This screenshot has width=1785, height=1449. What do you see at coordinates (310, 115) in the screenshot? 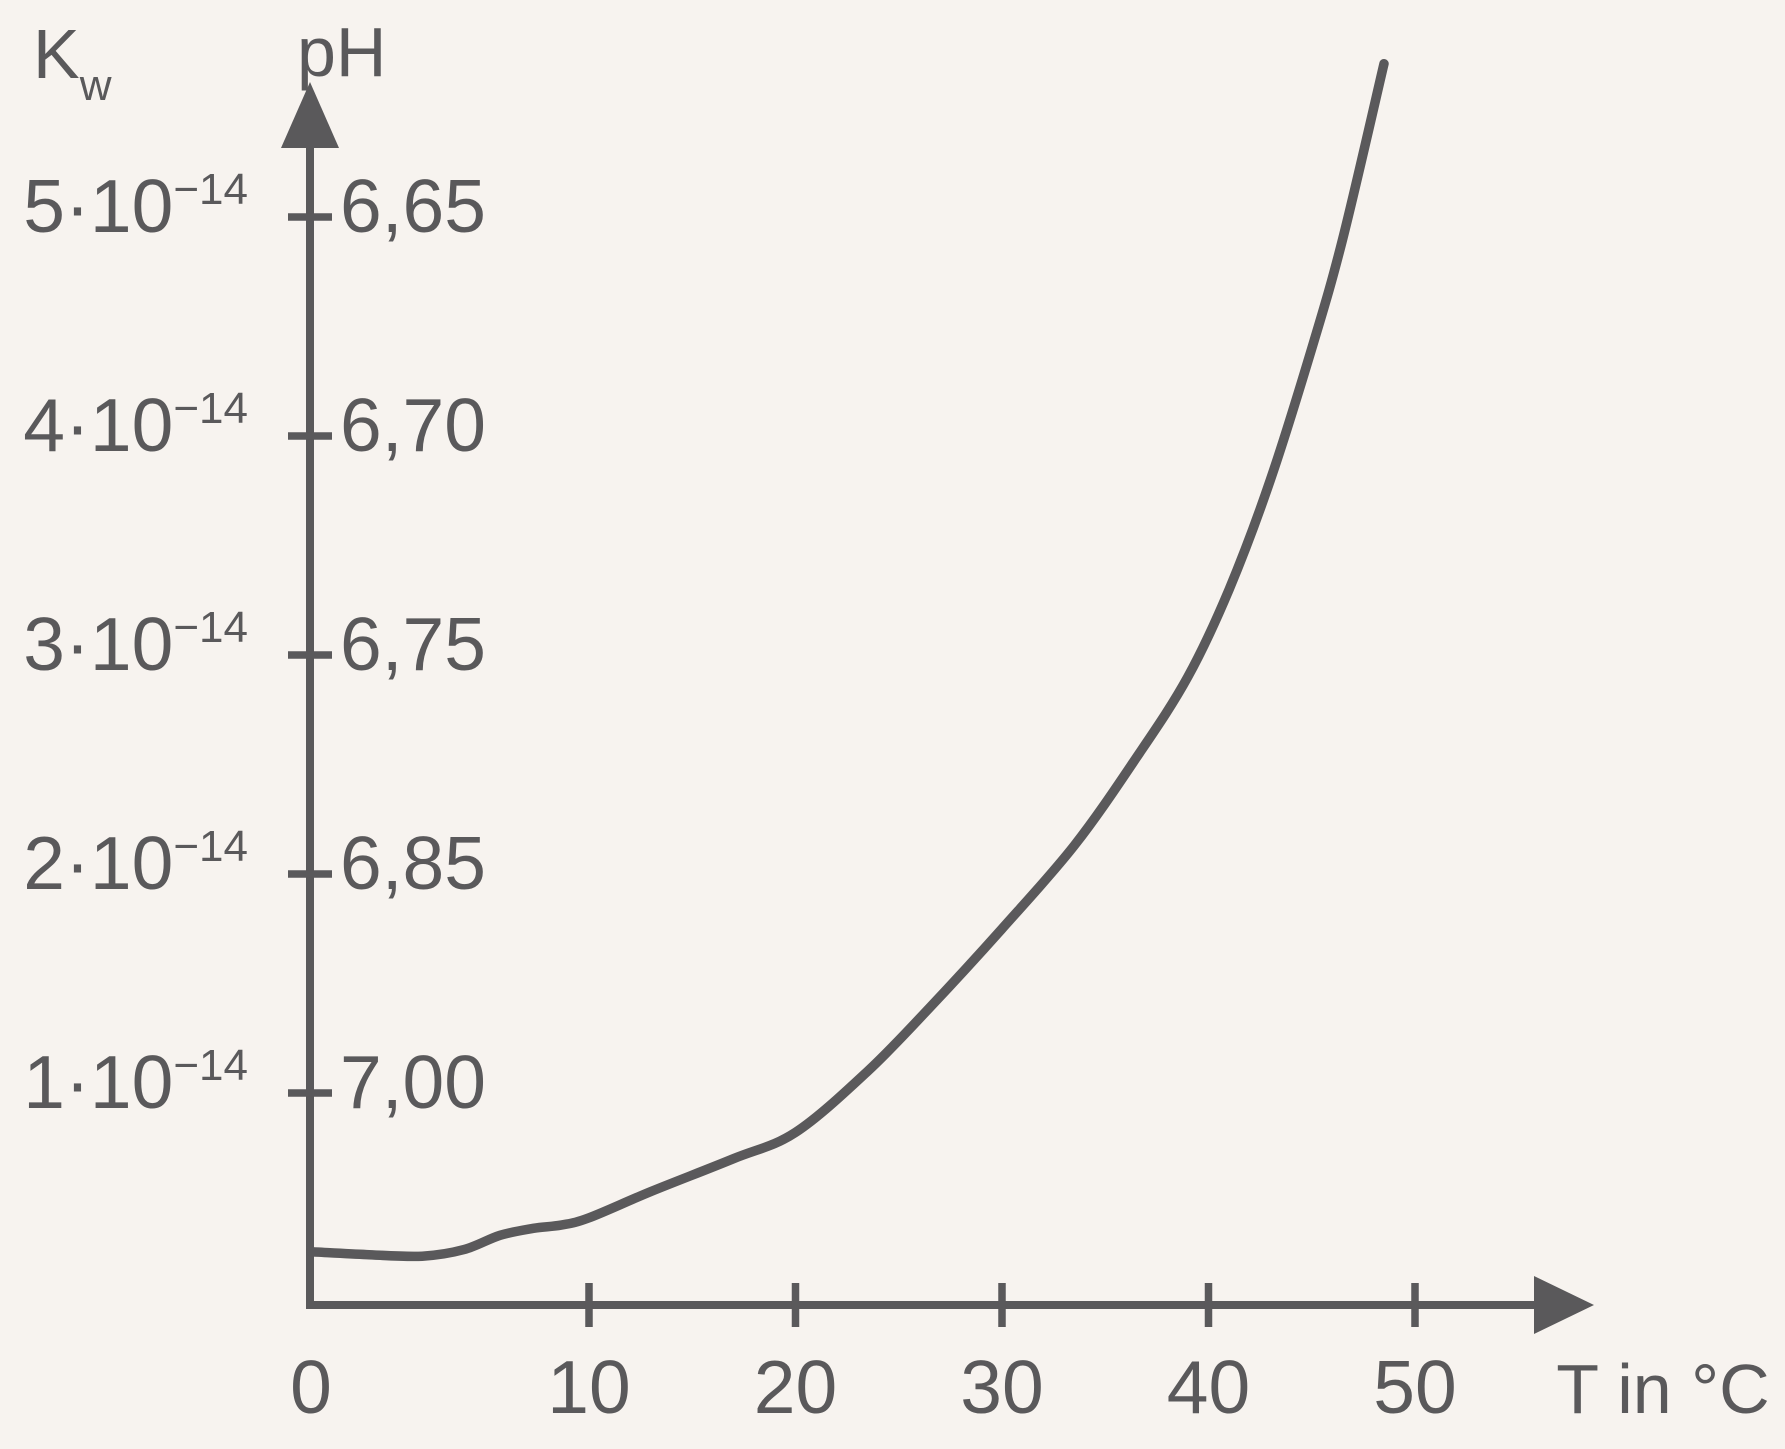
I see `y-axis-arrowhead` at bounding box center [310, 115].